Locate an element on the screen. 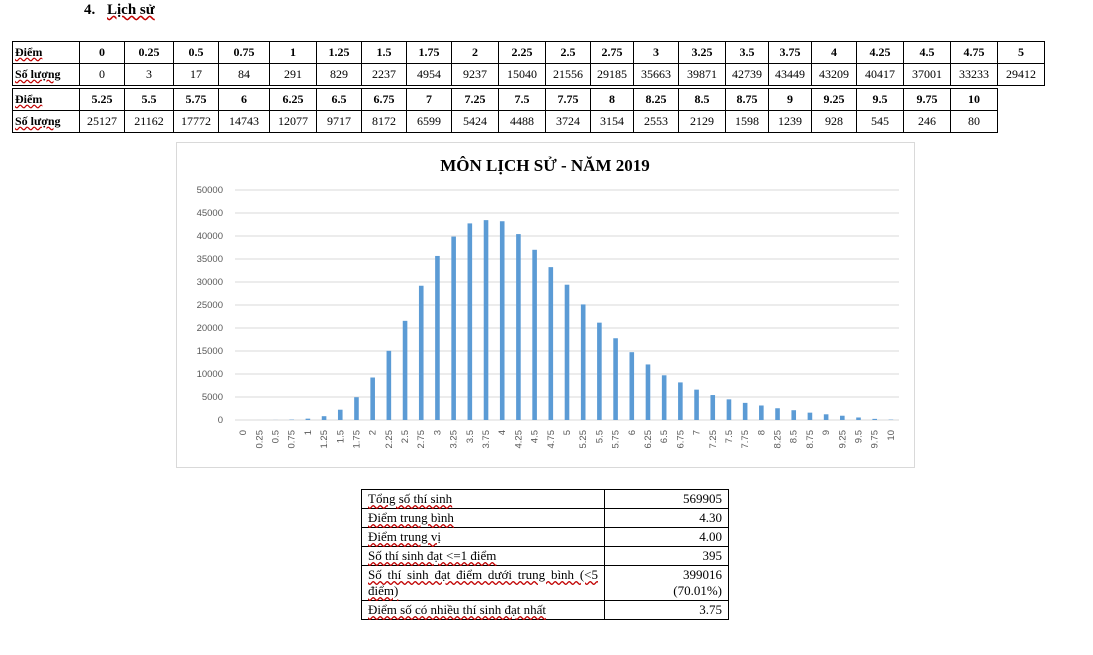 This screenshot has width=1093, height=655. x-tick-label: 4.75 is located at coordinates (551, 439).